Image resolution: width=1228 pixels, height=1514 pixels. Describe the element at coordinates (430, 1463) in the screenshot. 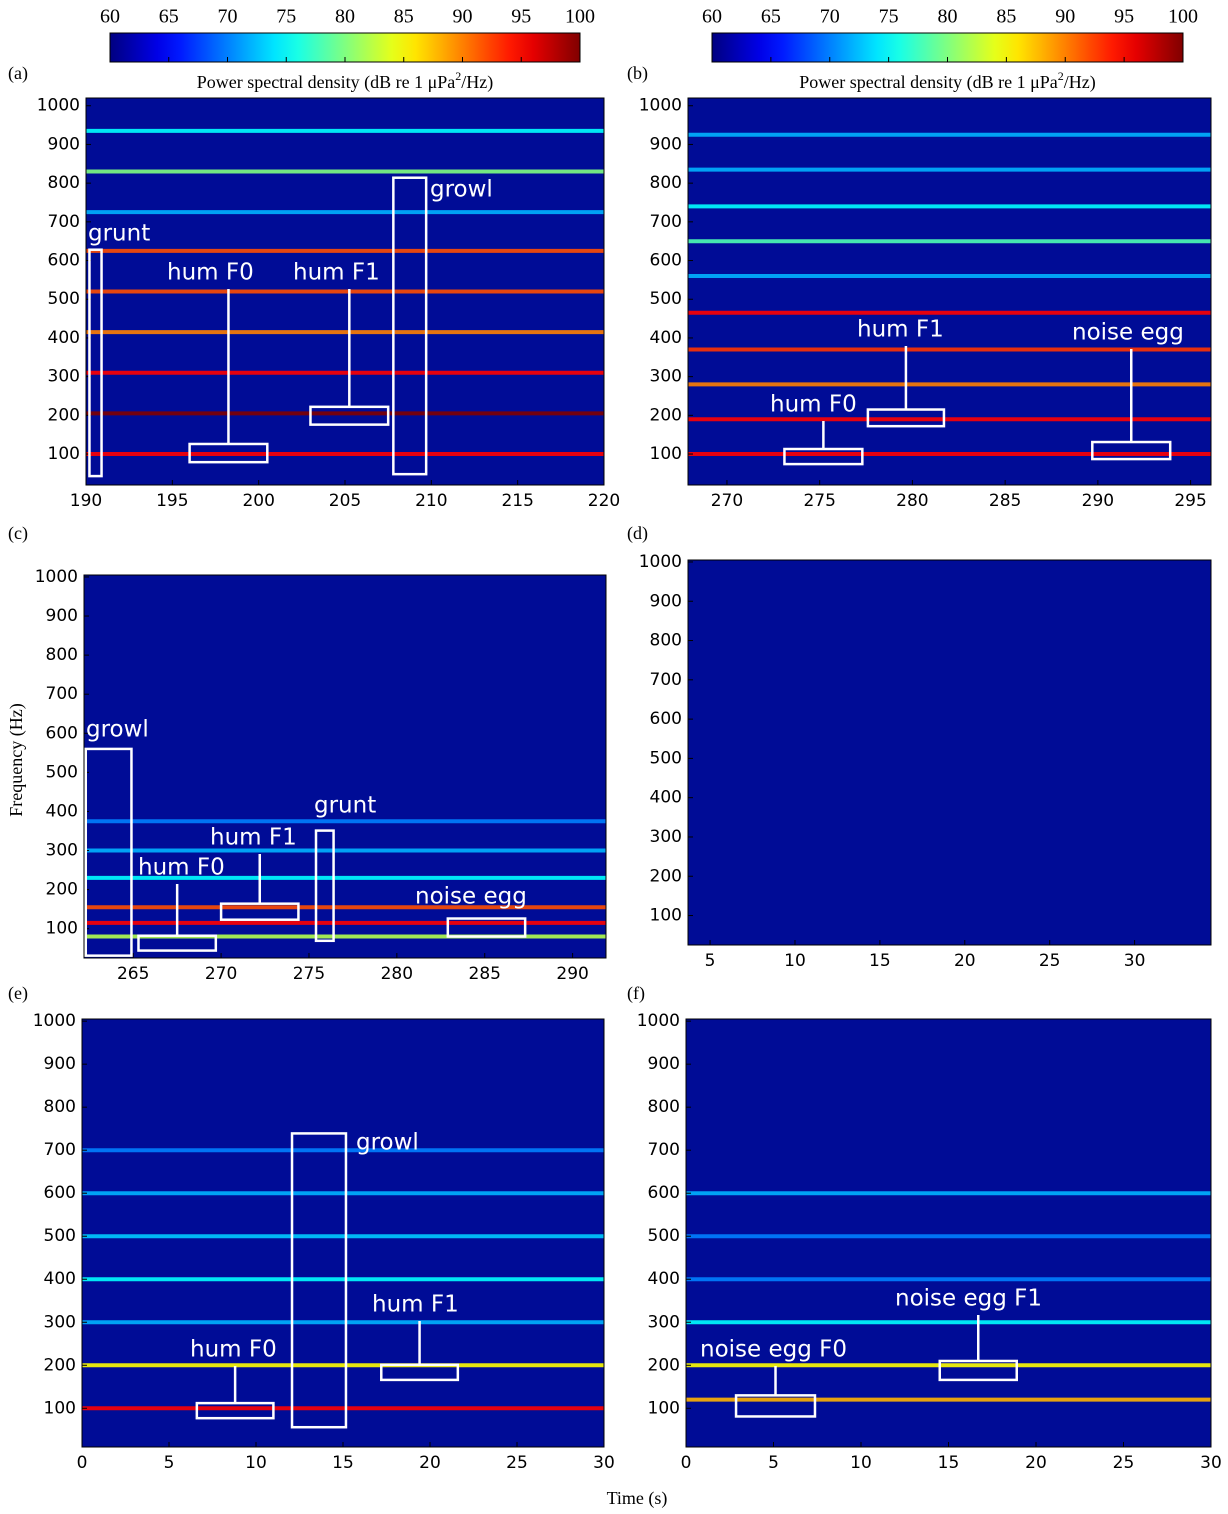

I see `x-tick-label: 20` at that location.